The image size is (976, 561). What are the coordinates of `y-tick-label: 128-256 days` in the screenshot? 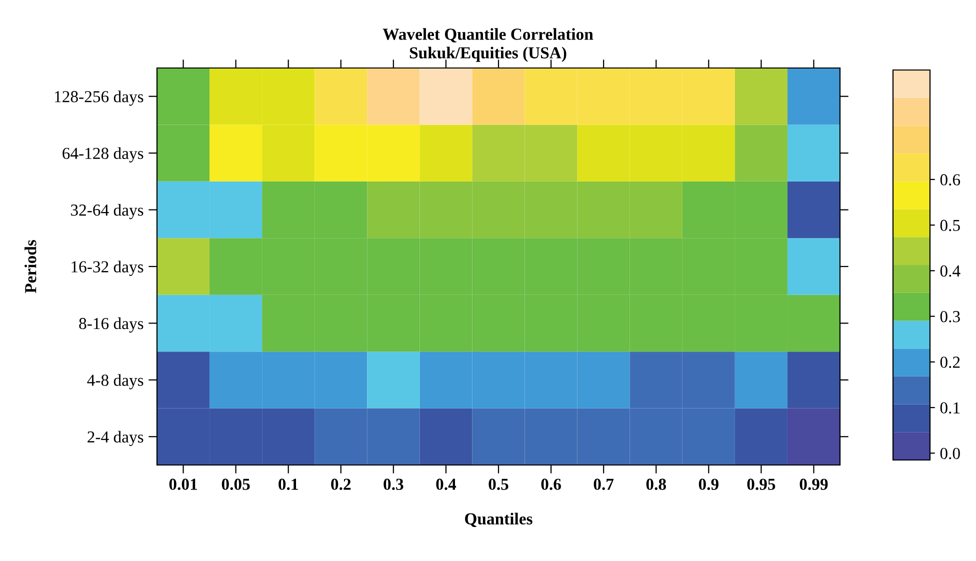 It's located at (99, 98).